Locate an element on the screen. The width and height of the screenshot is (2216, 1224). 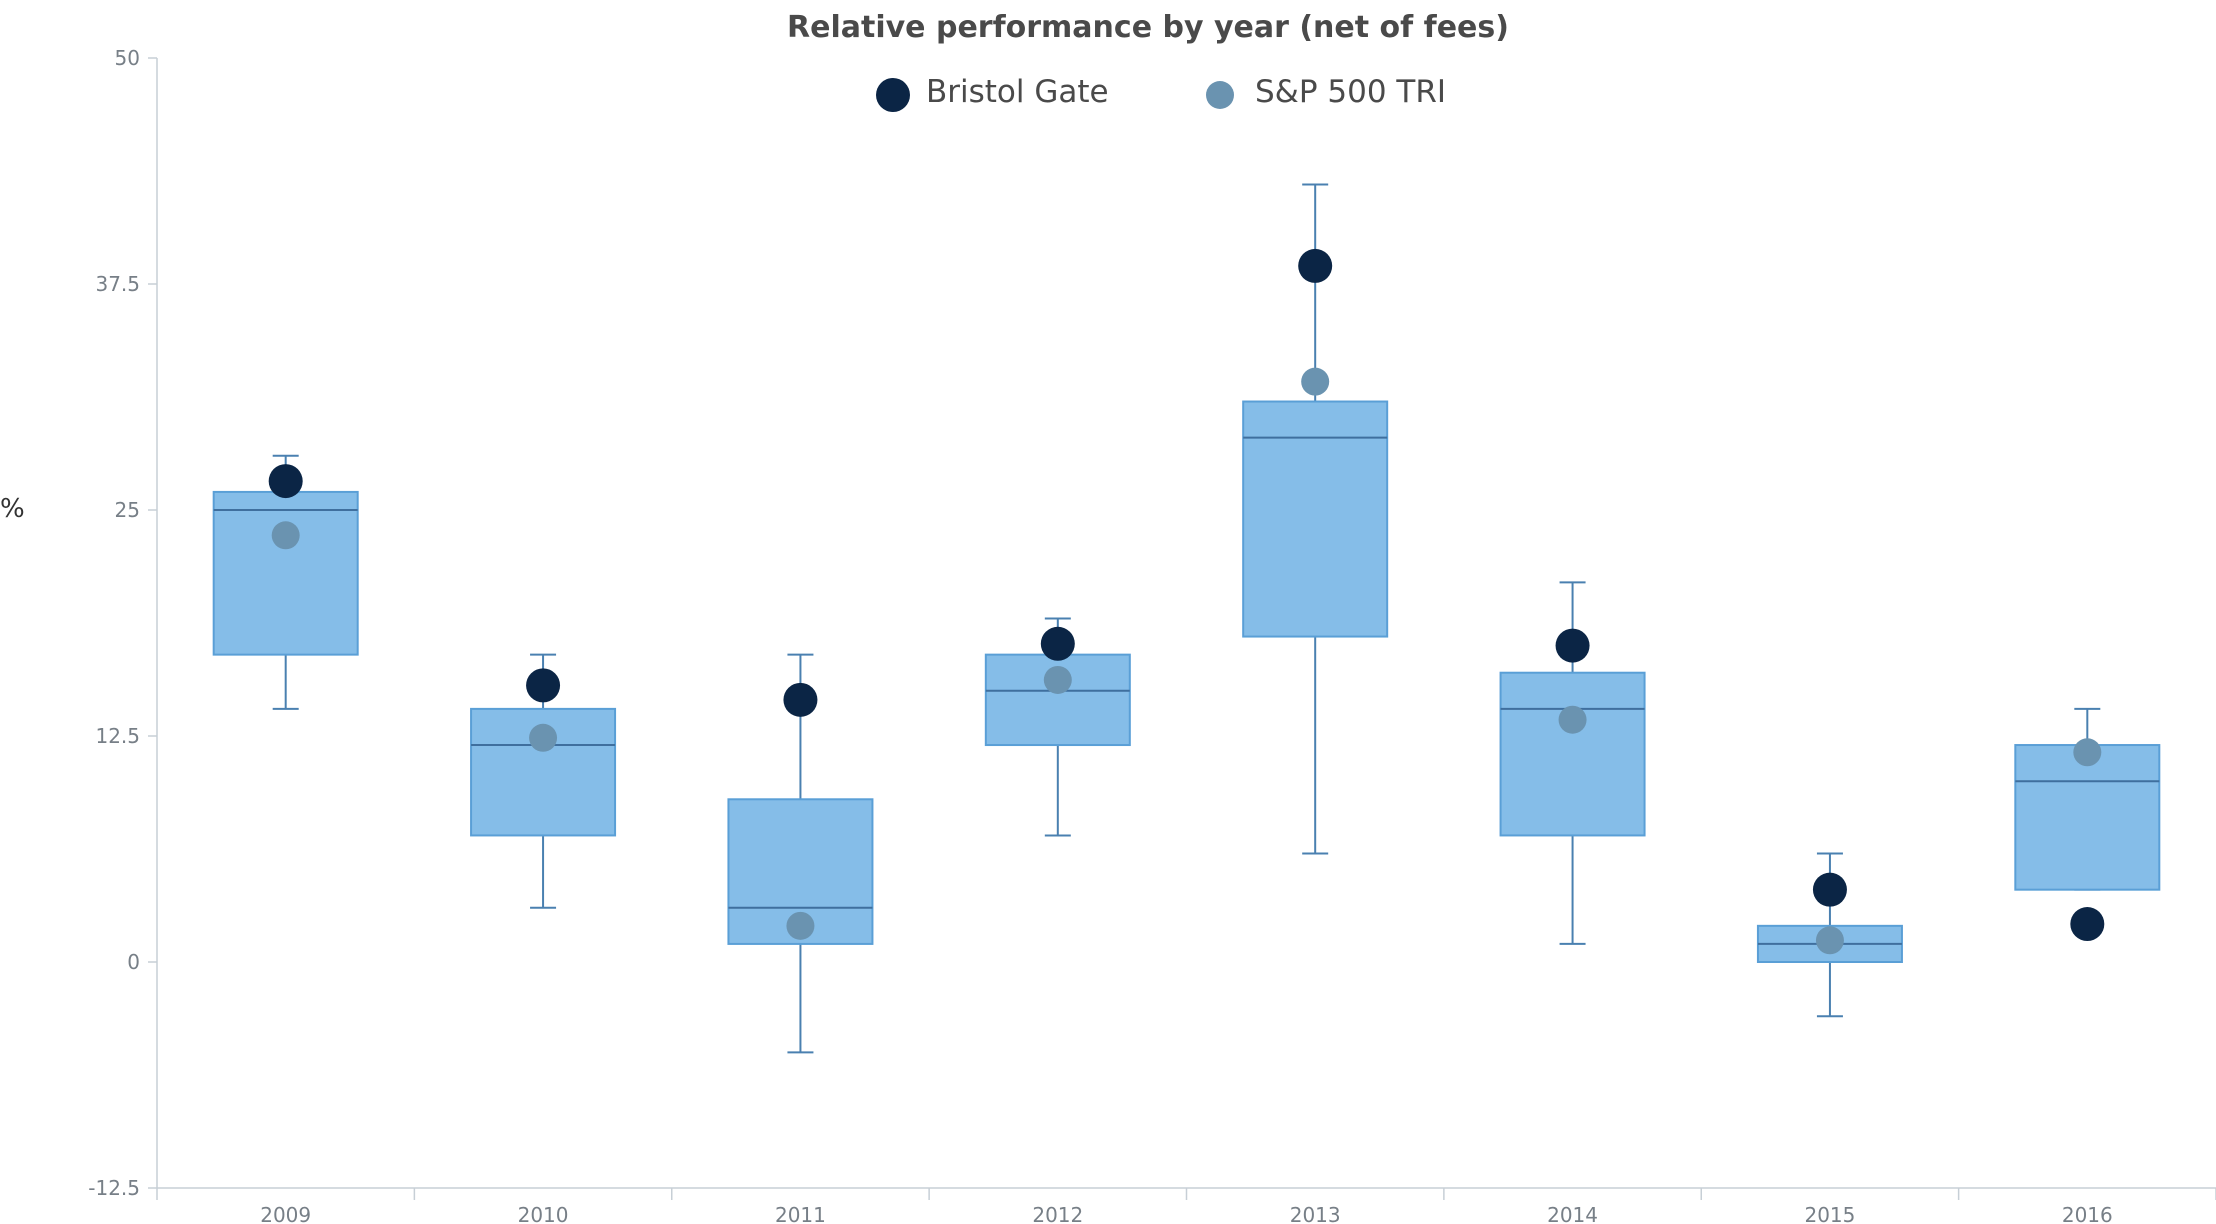
x-tick-label: 2015 is located at coordinates (1829, 1213).